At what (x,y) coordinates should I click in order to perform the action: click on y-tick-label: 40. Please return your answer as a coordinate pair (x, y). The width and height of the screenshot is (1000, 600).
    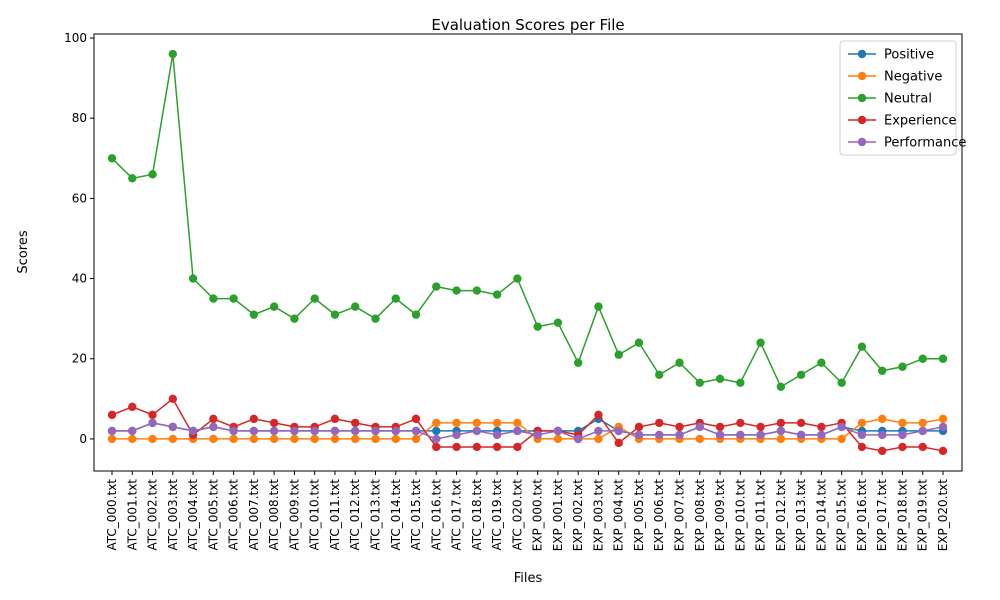
    Looking at the image, I should click on (79, 279).